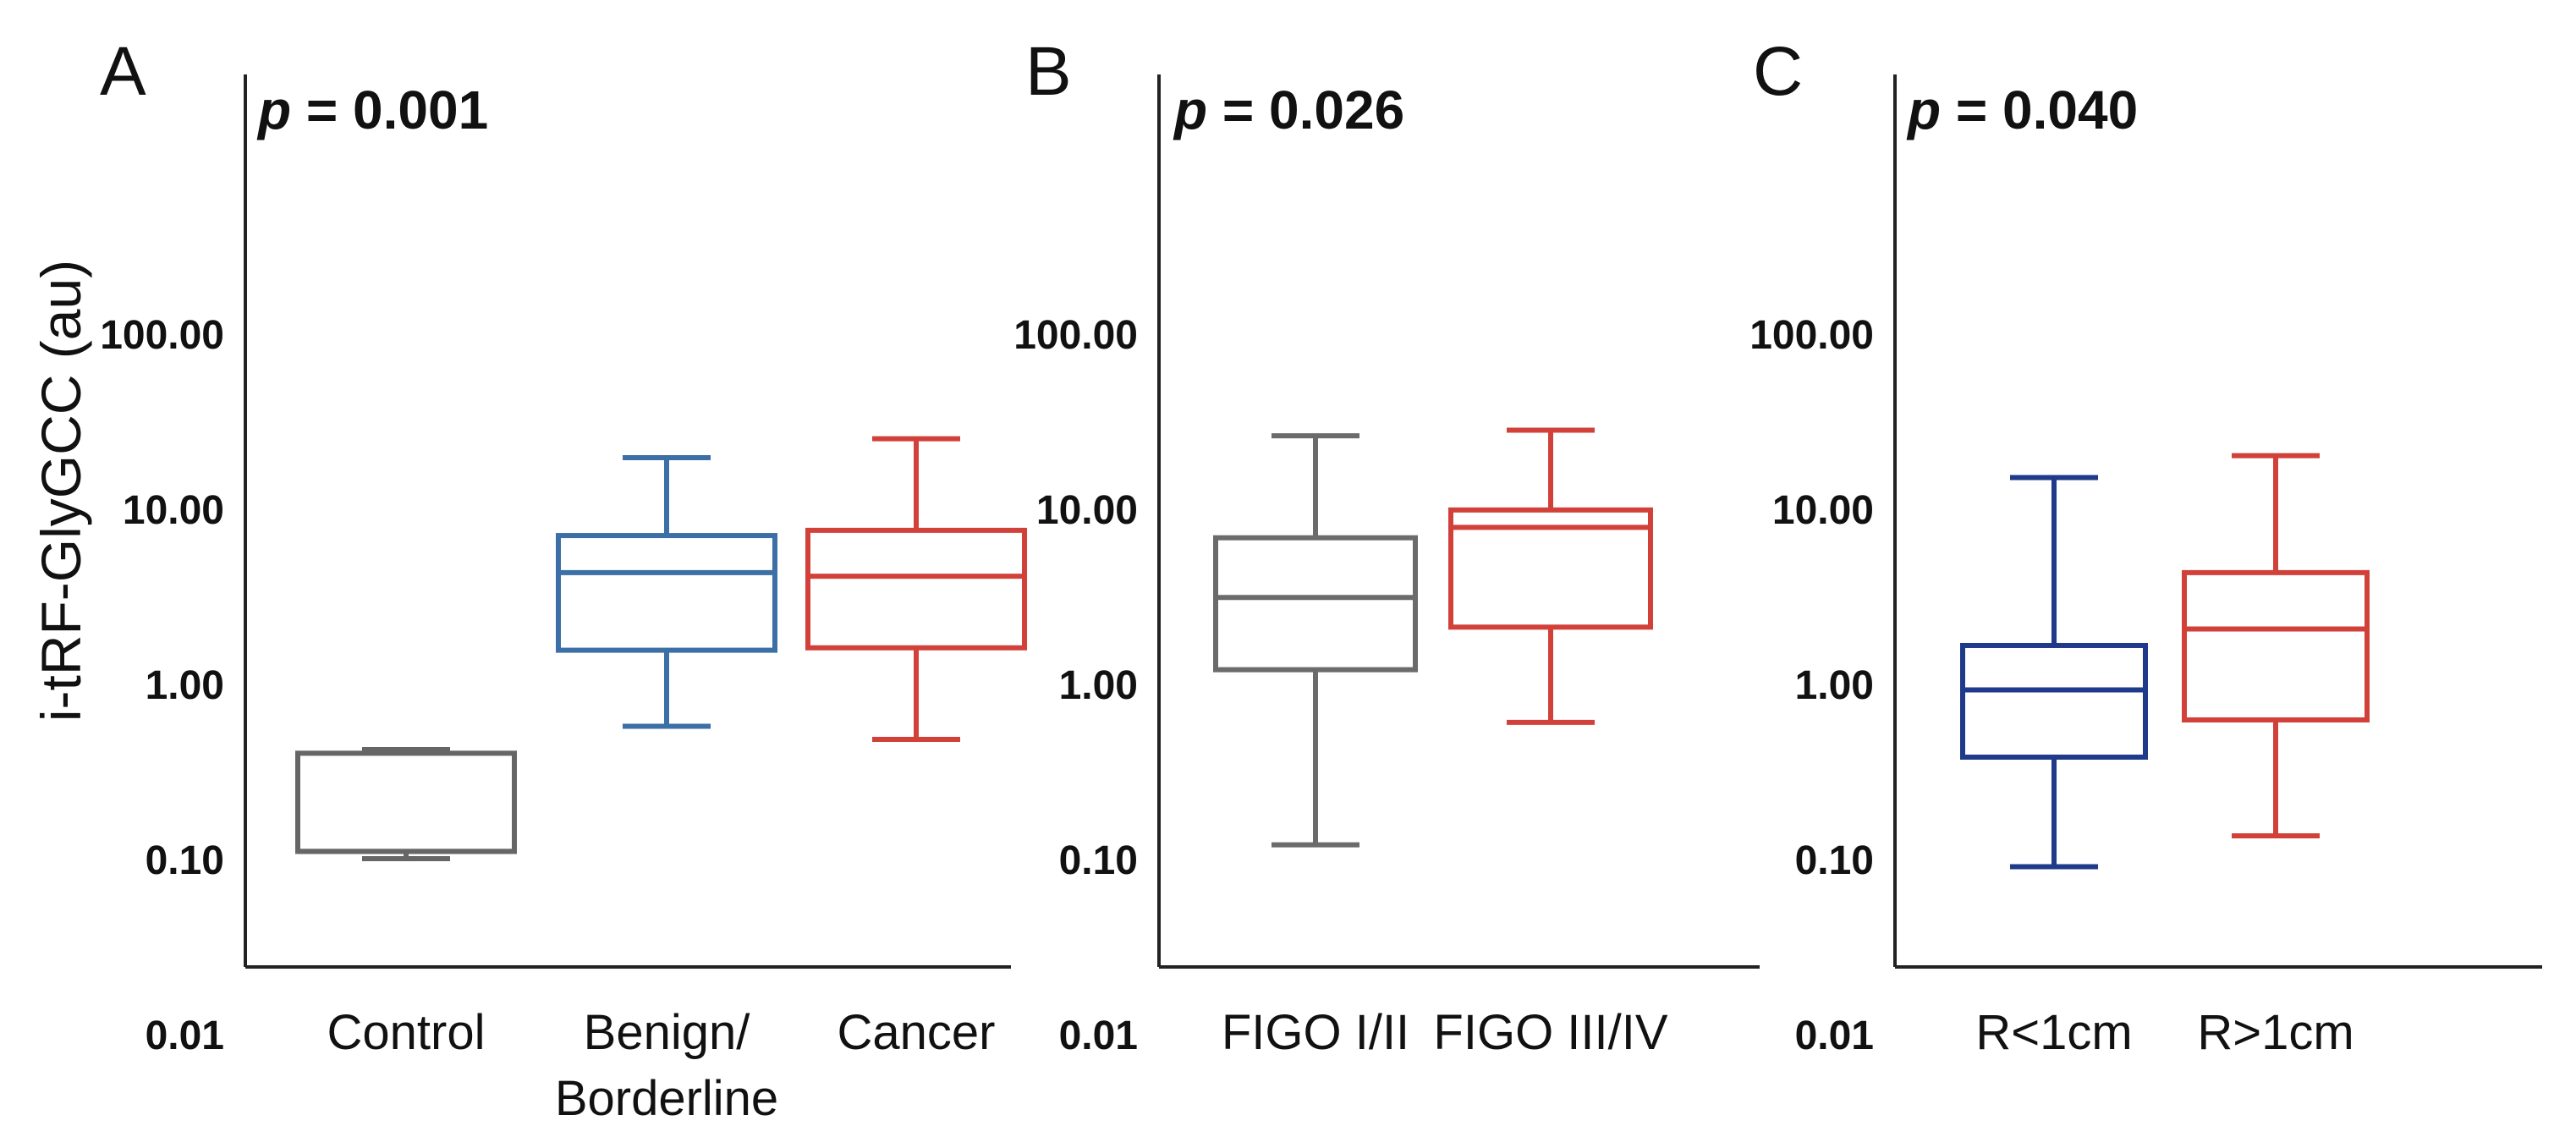 The height and width of the screenshot is (1137, 2576). Describe the element at coordinates (2276, 1033) in the screenshot. I see `x-category-label: R>1cm` at that location.